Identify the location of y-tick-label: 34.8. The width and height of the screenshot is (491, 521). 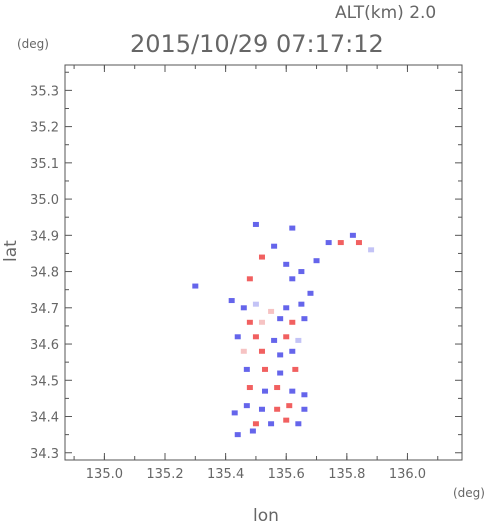
(44, 273).